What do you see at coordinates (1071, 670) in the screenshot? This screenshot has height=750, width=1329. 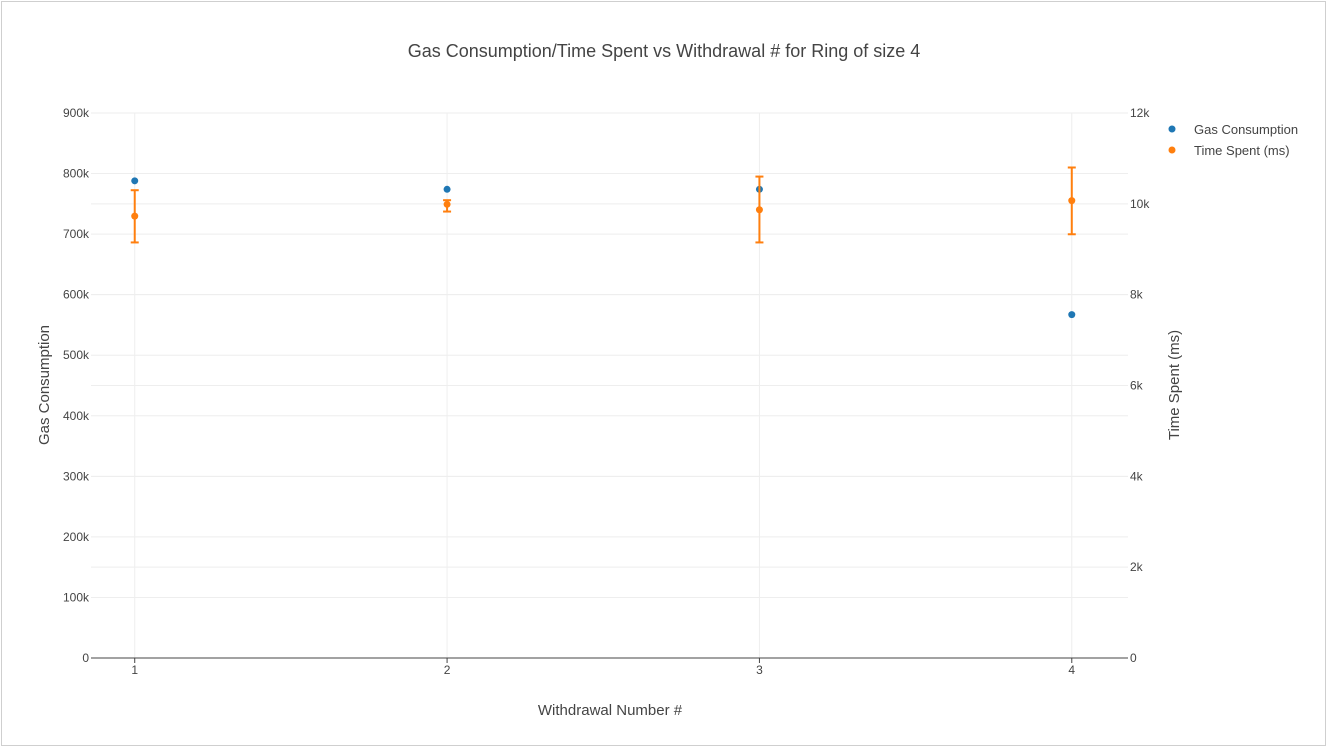 I see `x-tick-label: 4` at bounding box center [1071, 670].